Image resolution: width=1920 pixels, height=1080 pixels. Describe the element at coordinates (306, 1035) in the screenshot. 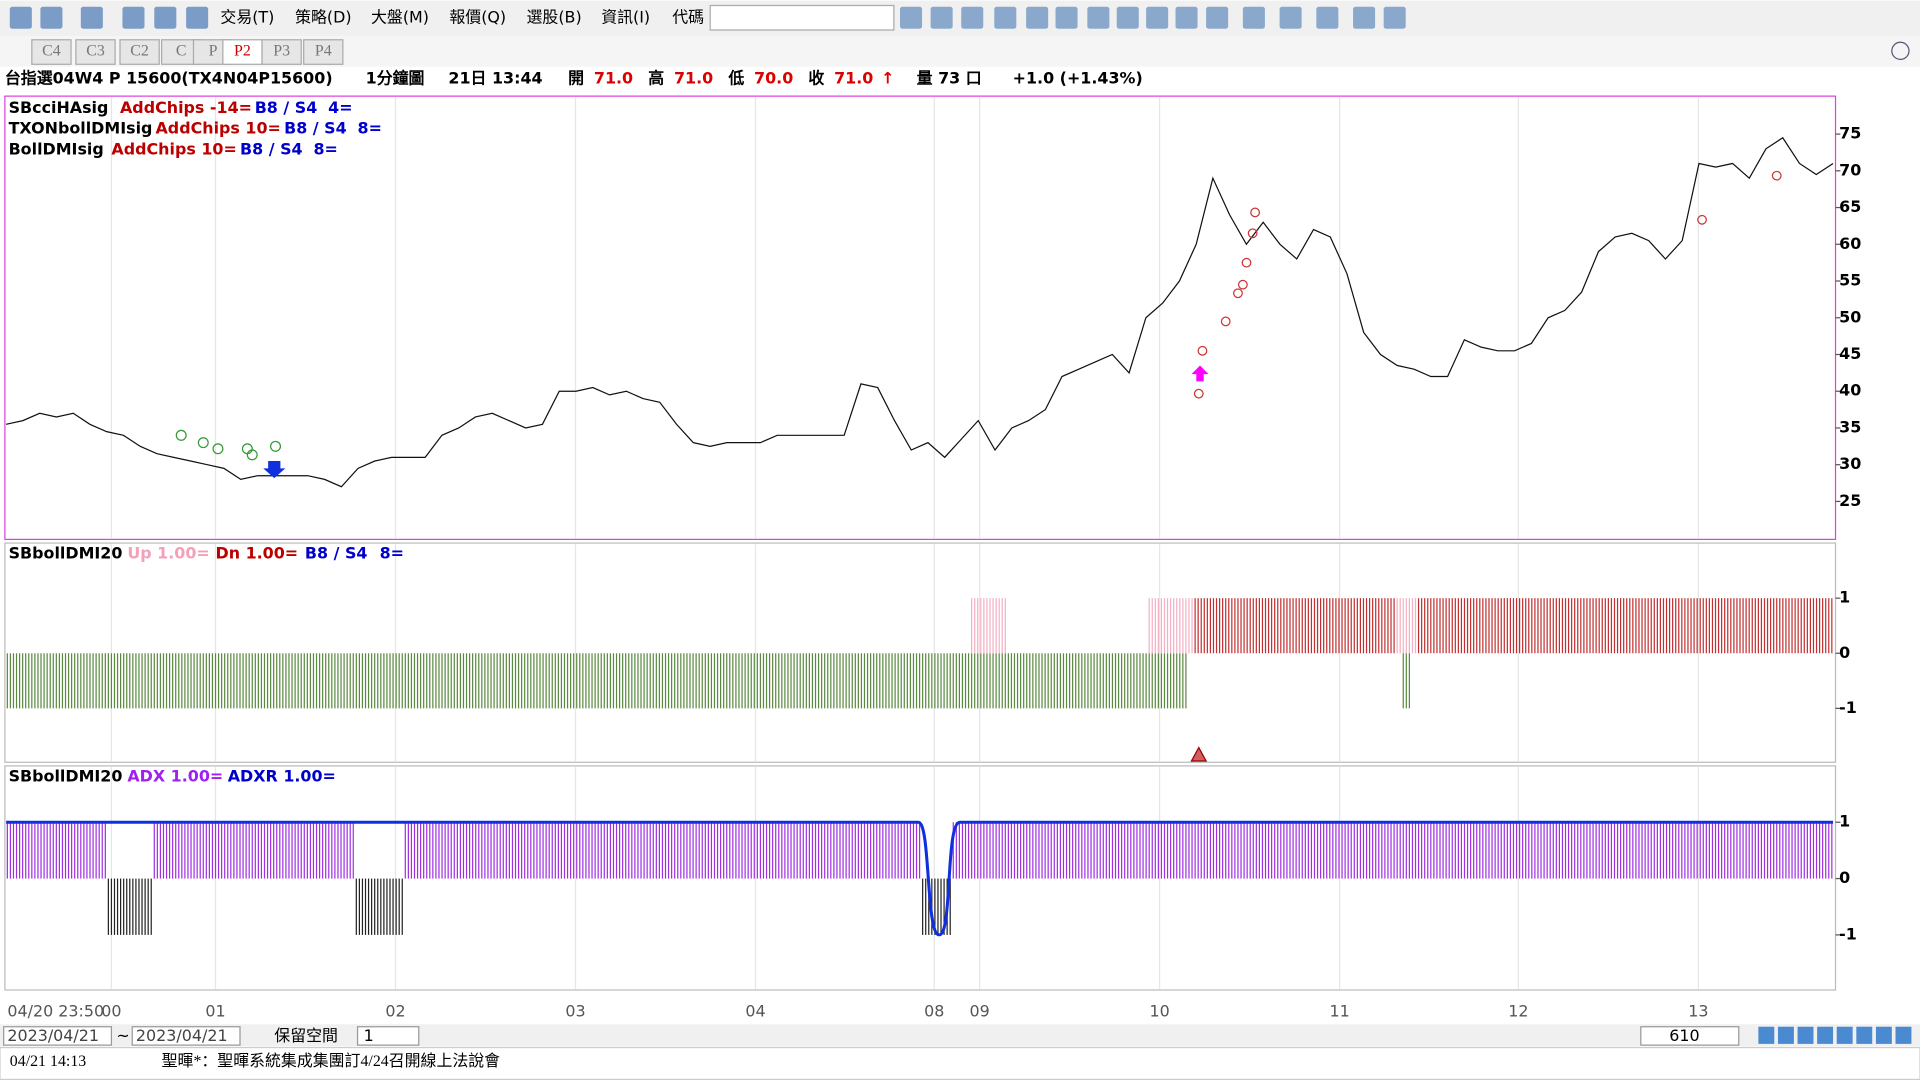

I see `reserve-label: 保留空間` at that location.